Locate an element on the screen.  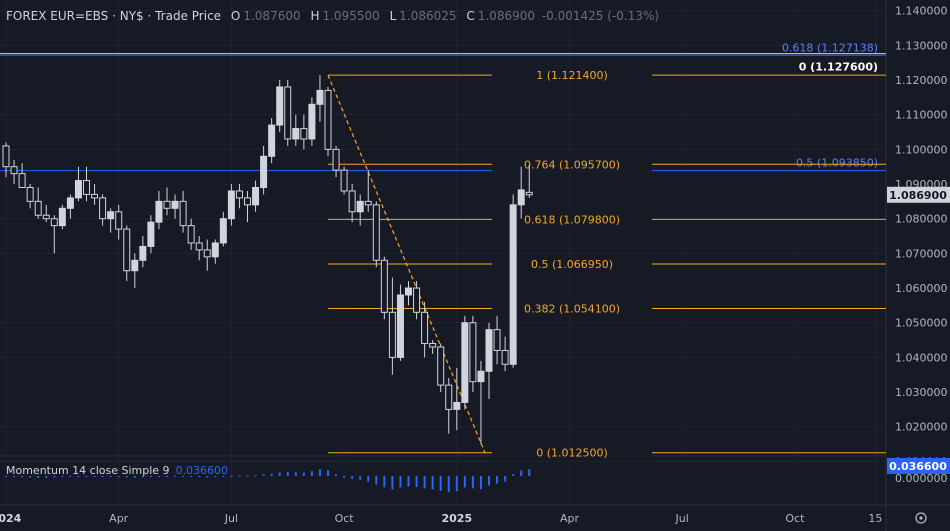
price-tick-label: 1.130000 is located at coordinates (921, 45).